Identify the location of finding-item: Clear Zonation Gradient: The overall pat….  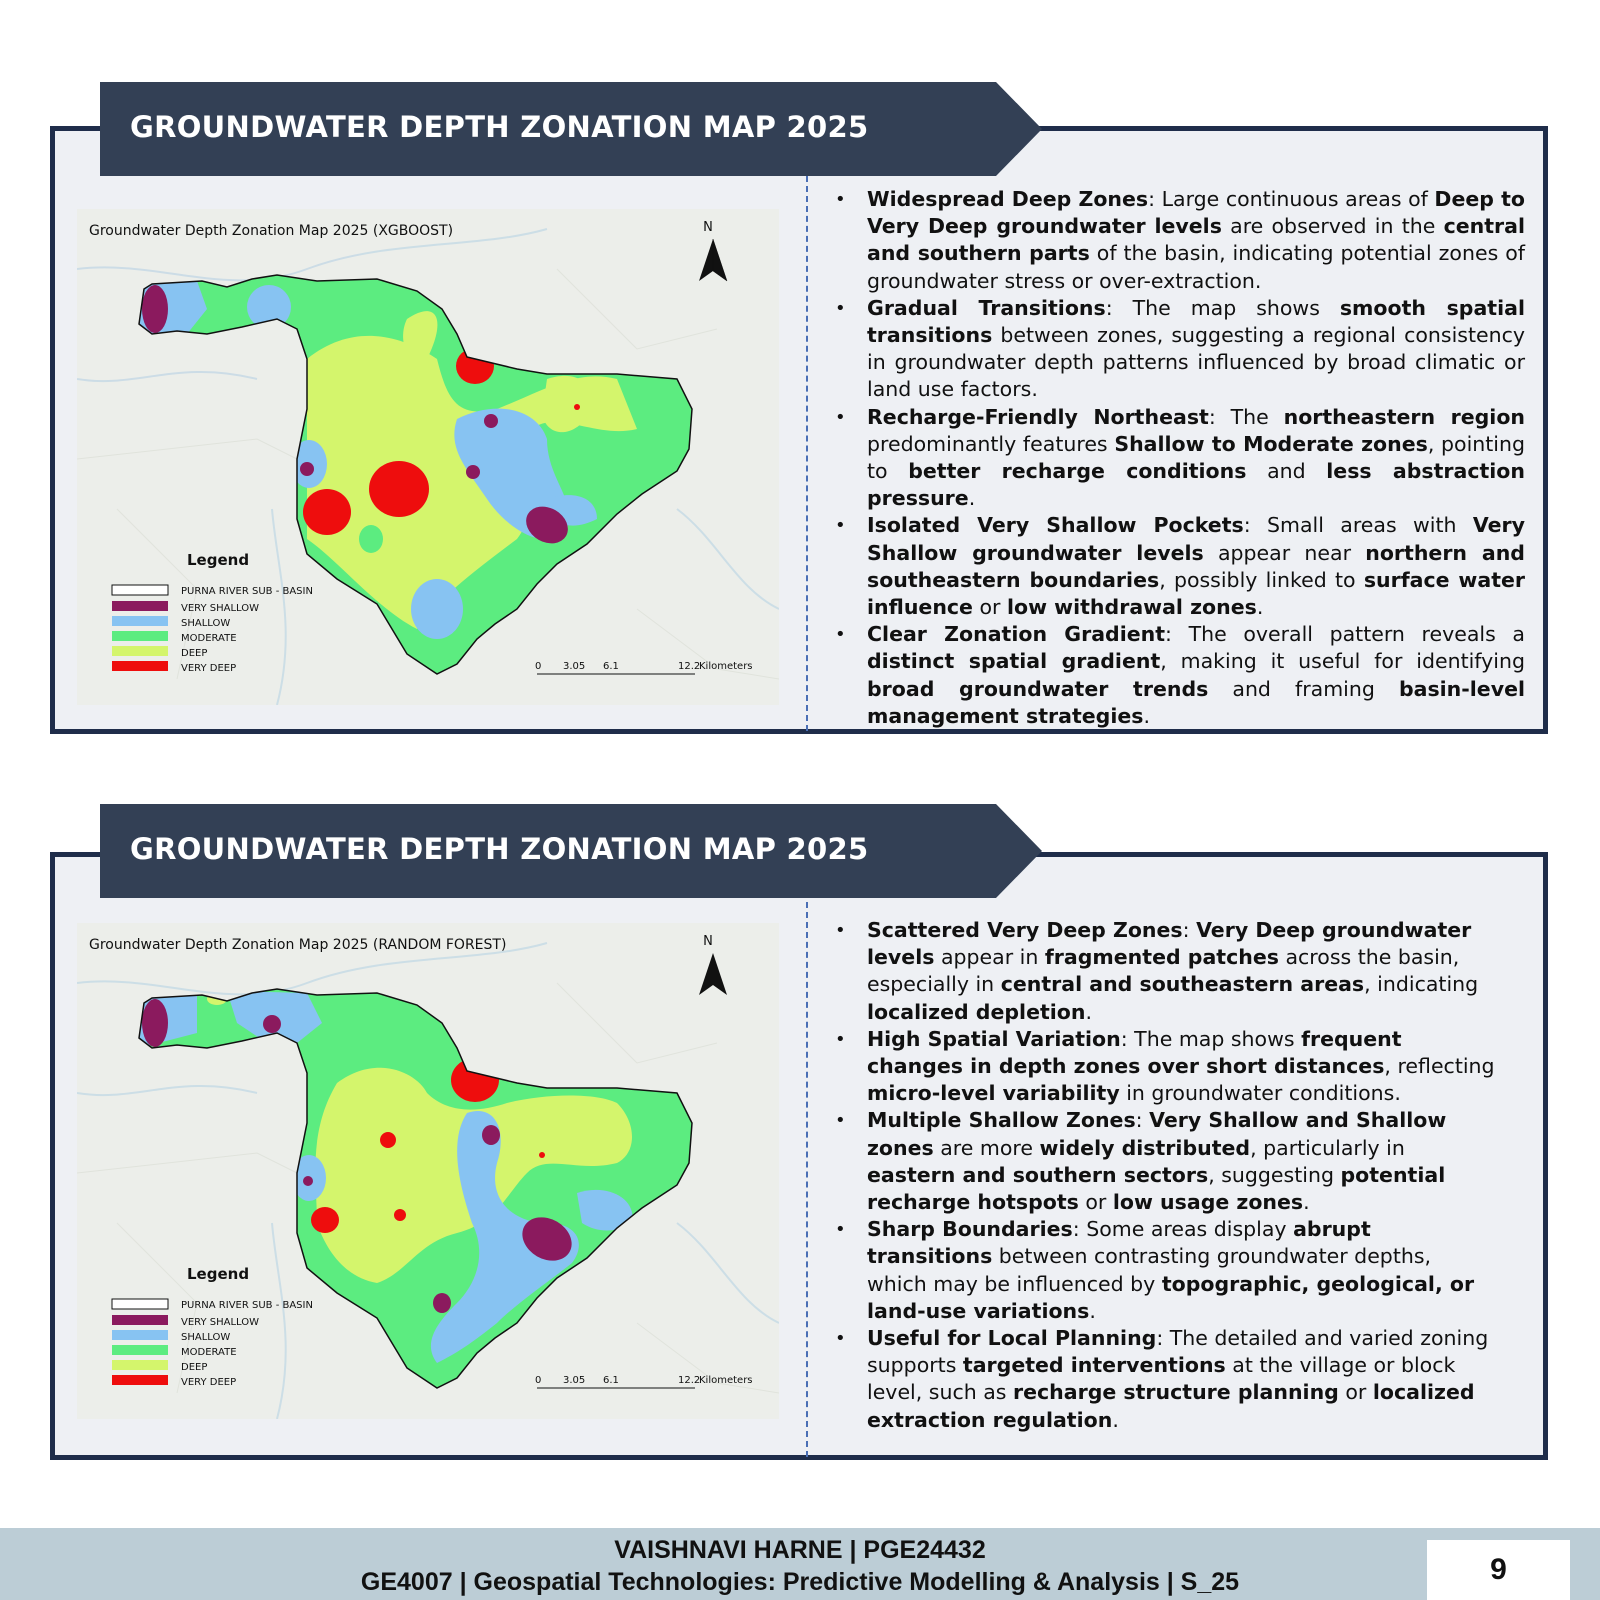
(1180, 675).